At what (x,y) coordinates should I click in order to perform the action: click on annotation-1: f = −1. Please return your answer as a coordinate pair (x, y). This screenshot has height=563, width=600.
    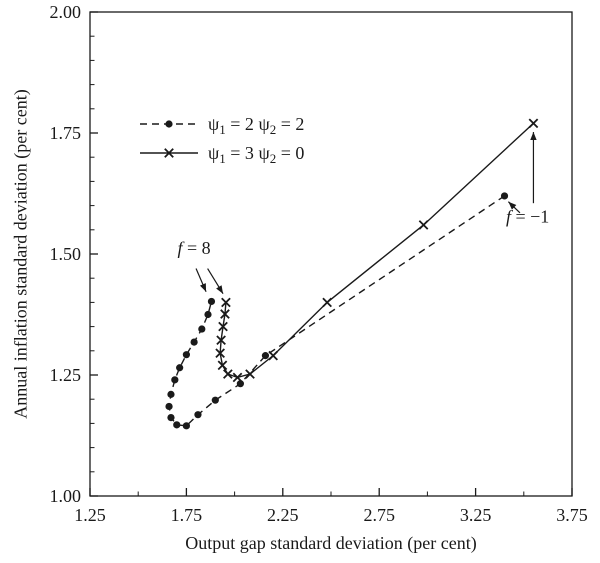
    Looking at the image, I should click on (527, 179).